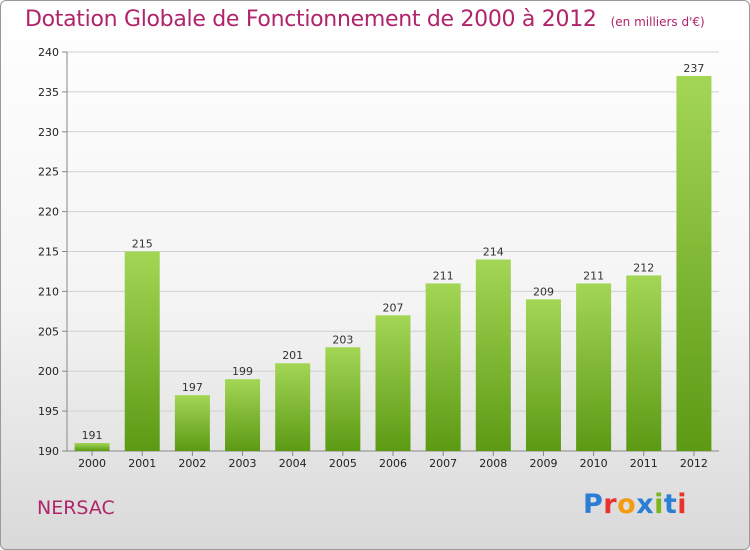 The image size is (750, 550). I want to click on x-tick-label-2012: 2012, so click(694, 463).